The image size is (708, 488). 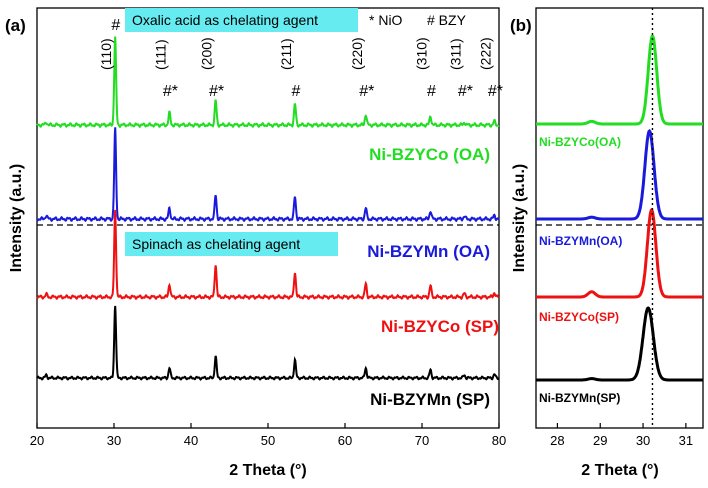 What do you see at coordinates (268, 470) in the screenshot?
I see `panel-a-x-title: 2 Theta (°)` at bounding box center [268, 470].